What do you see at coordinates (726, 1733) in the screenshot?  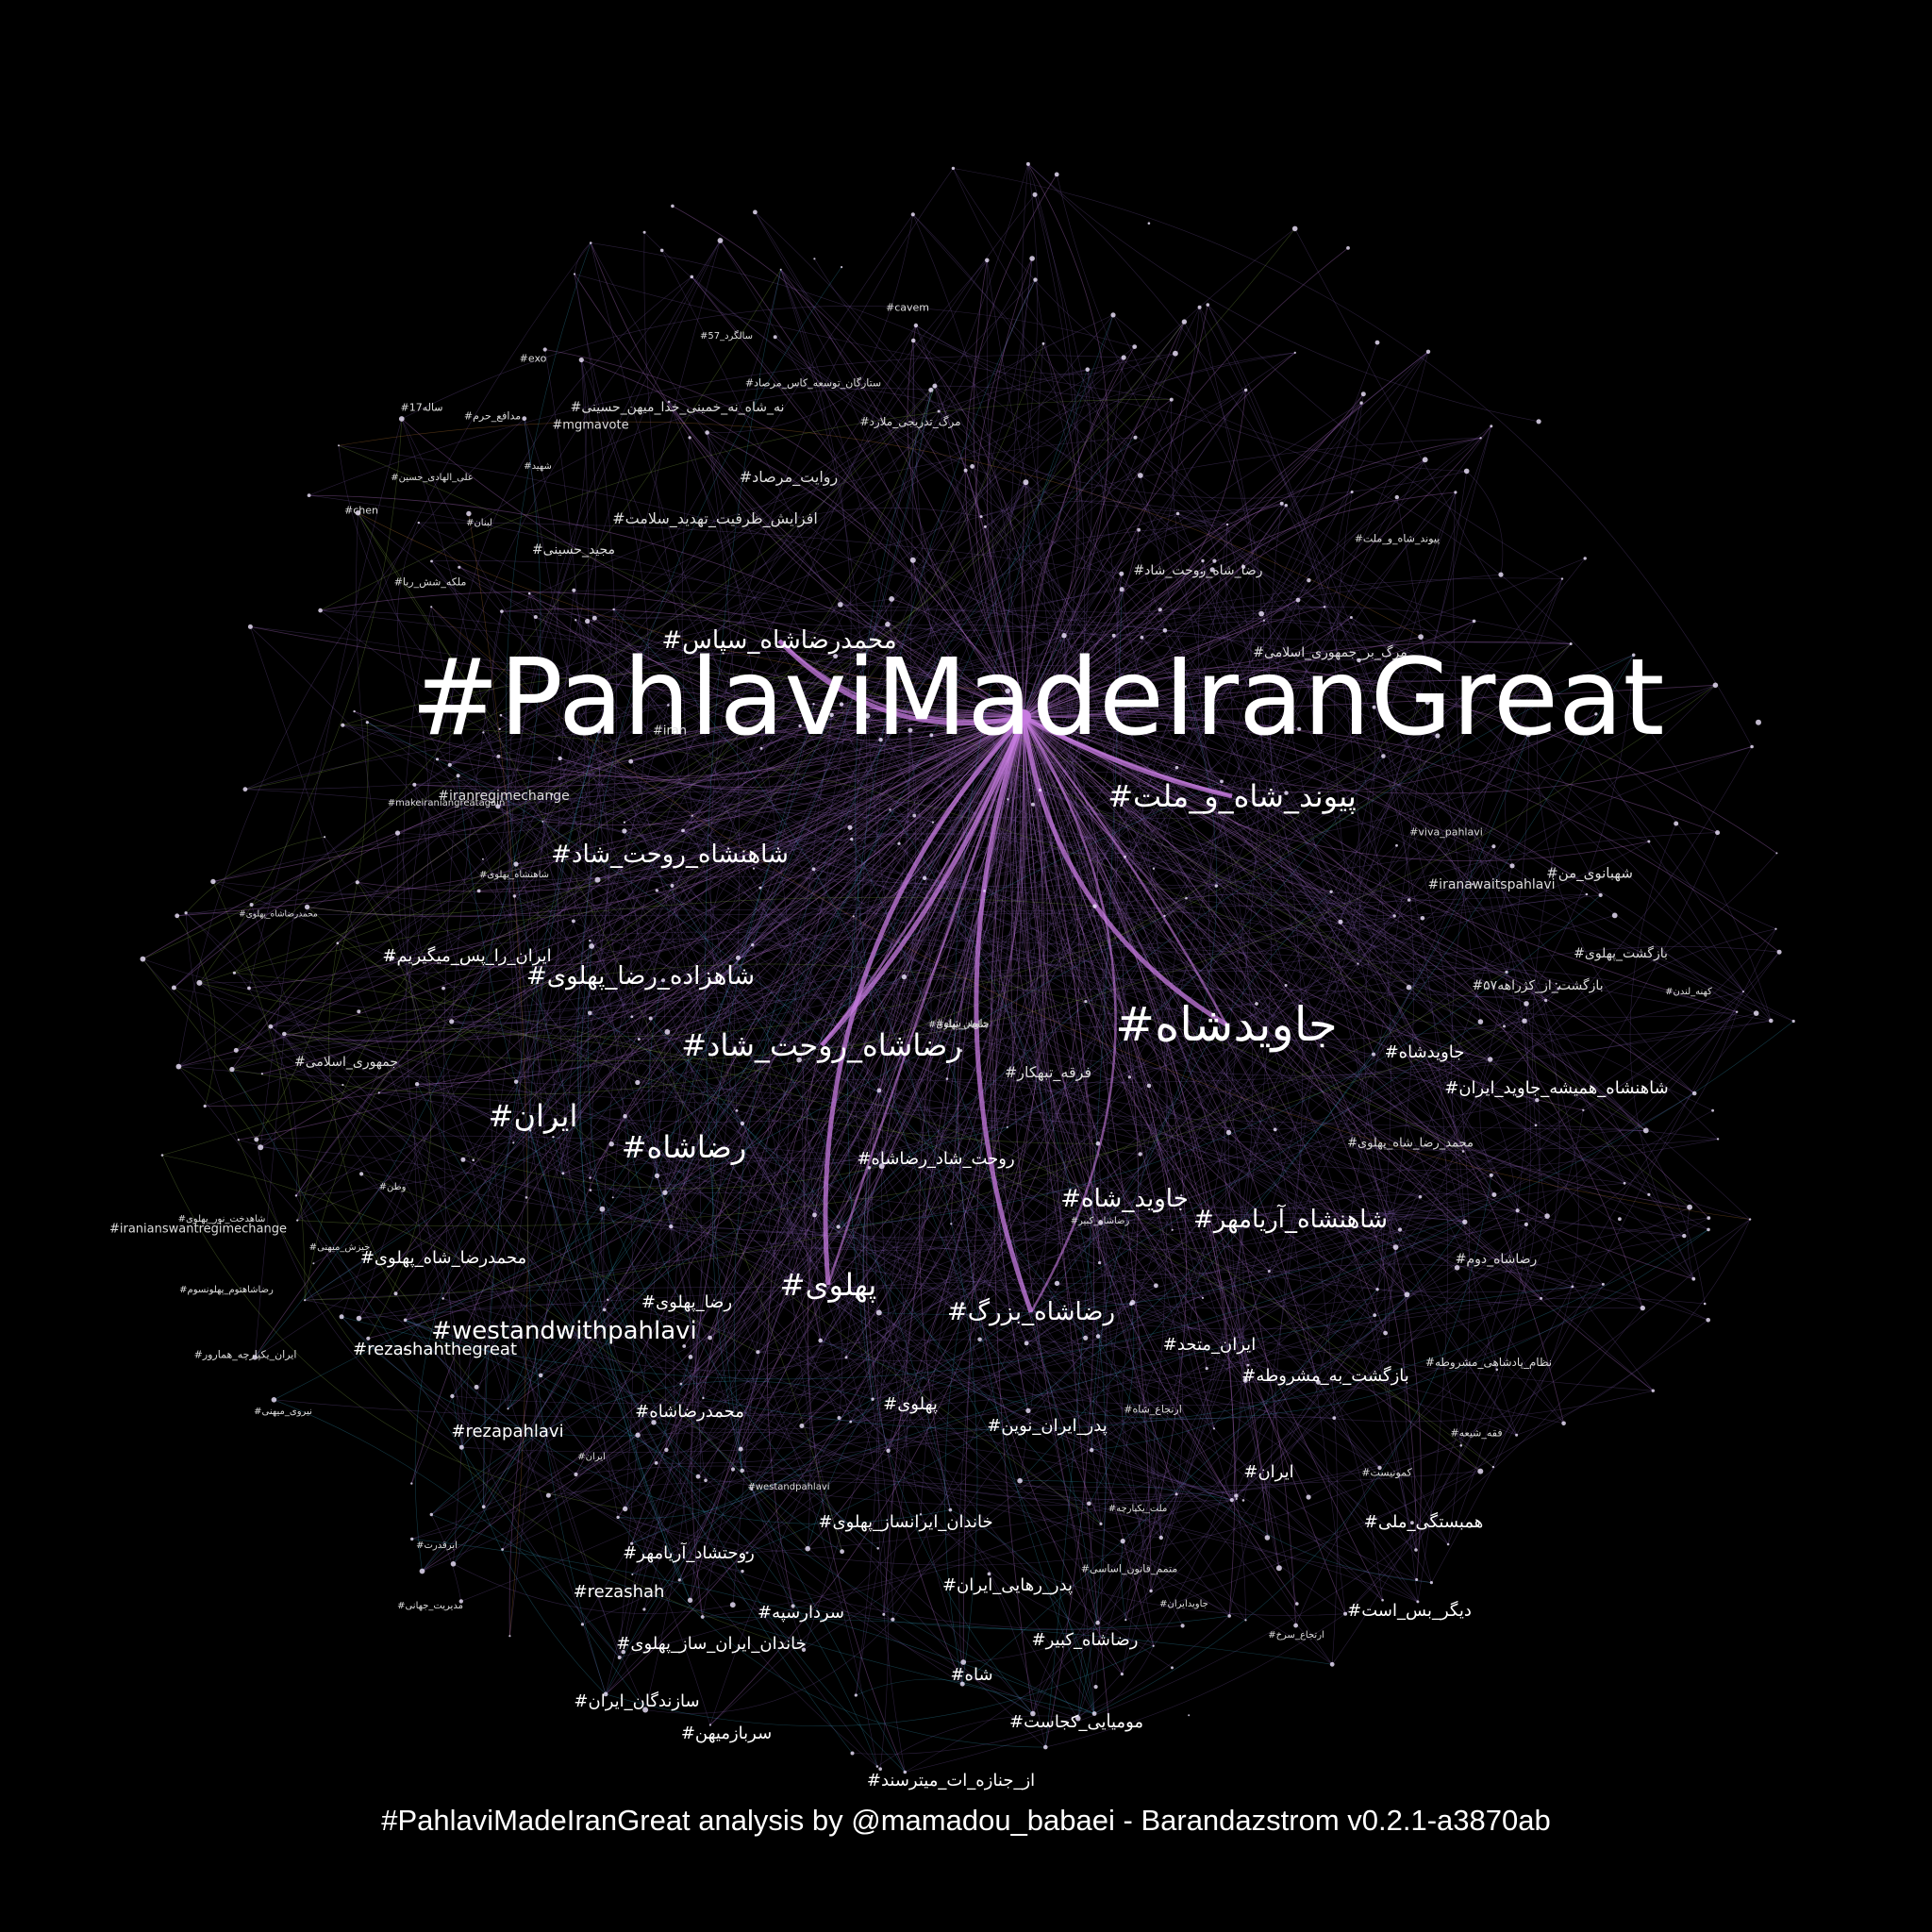 I see `hashtag-label: #سربازمیهن` at bounding box center [726, 1733].